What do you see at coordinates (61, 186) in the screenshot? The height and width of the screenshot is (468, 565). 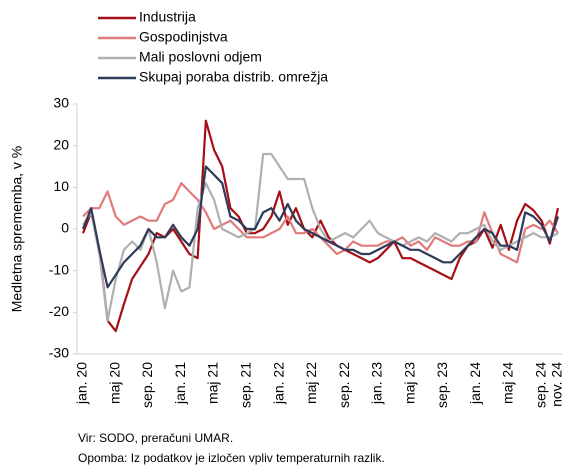 I see `y-tick-label: 10` at bounding box center [61, 186].